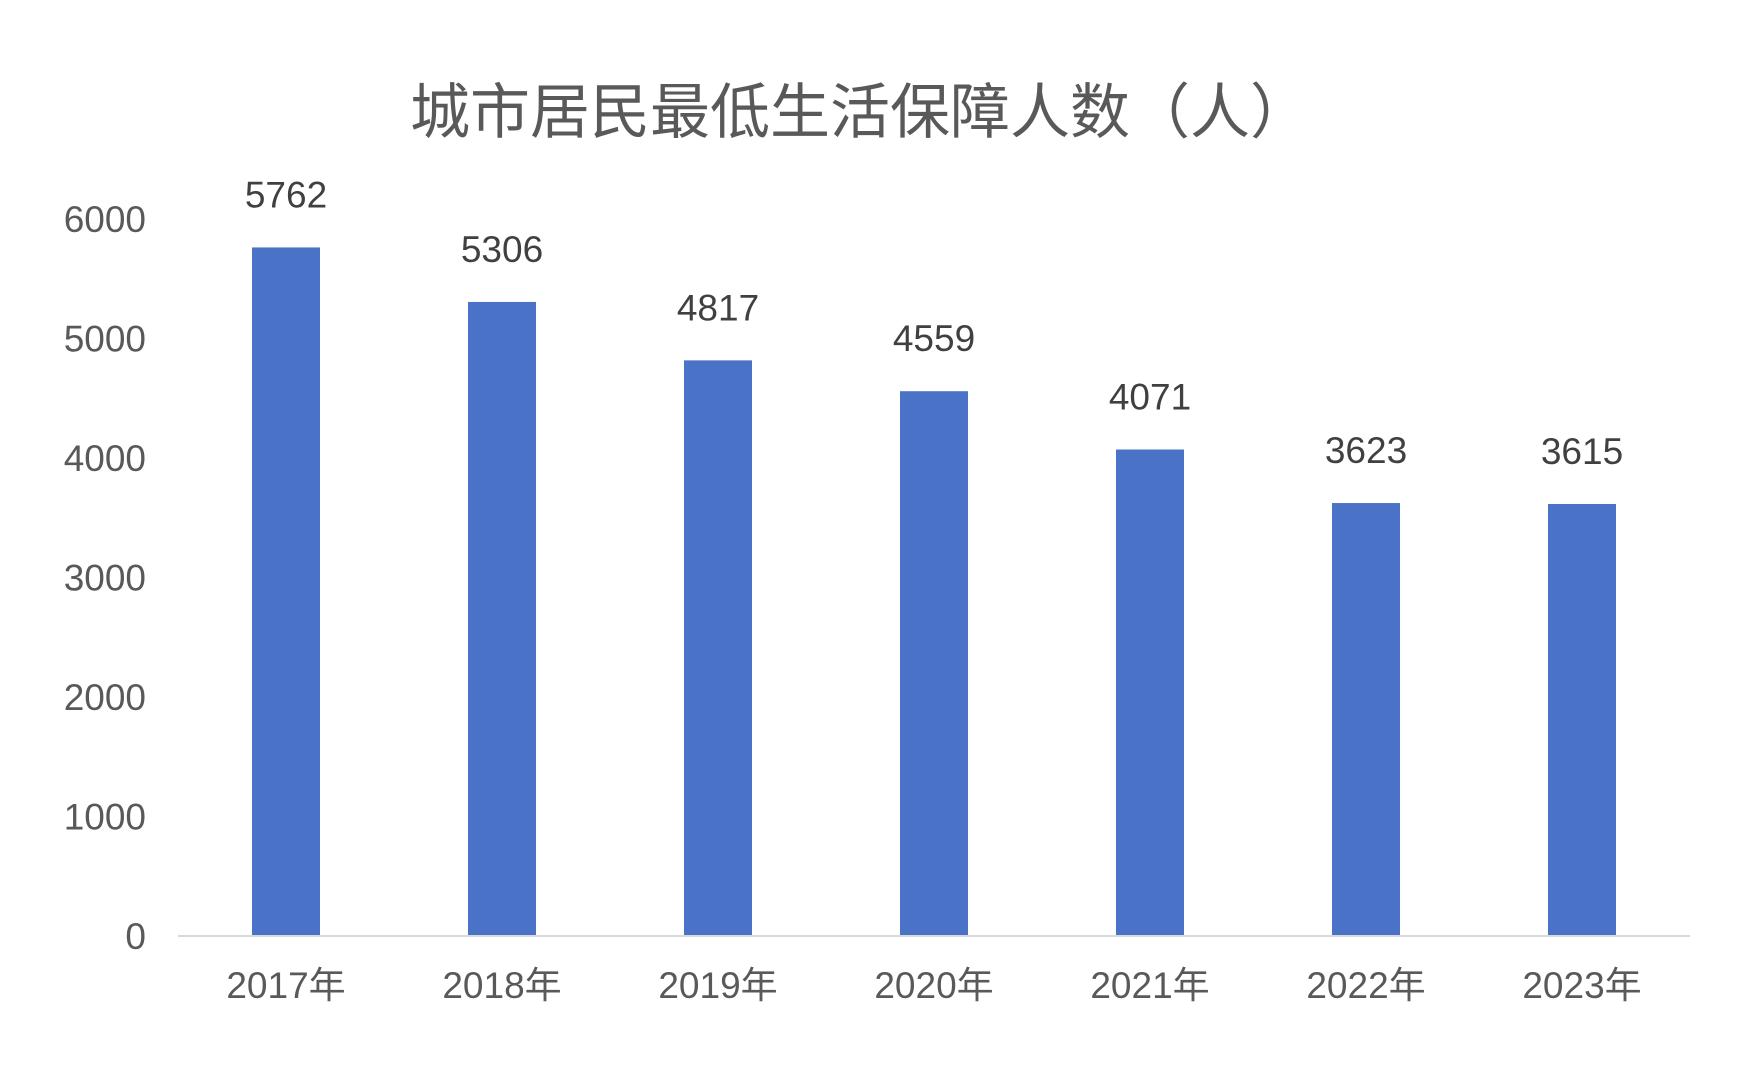 The height and width of the screenshot is (1084, 1750). What do you see at coordinates (502, 249) in the screenshot?
I see `data-label: 5306` at bounding box center [502, 249].